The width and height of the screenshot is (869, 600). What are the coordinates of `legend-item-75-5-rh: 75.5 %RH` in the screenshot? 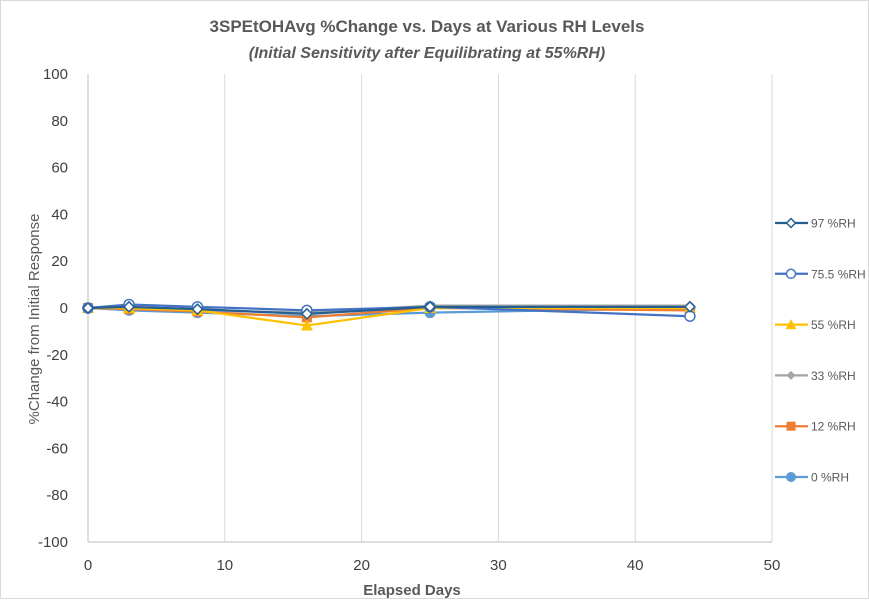 It's located at (820, 274).